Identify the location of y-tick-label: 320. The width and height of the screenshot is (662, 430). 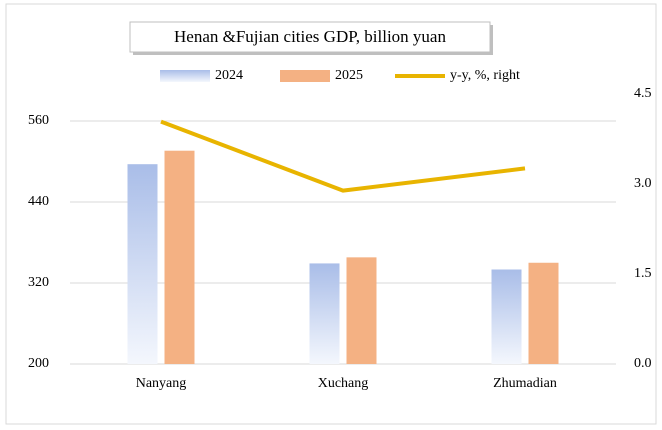
(38, 282).